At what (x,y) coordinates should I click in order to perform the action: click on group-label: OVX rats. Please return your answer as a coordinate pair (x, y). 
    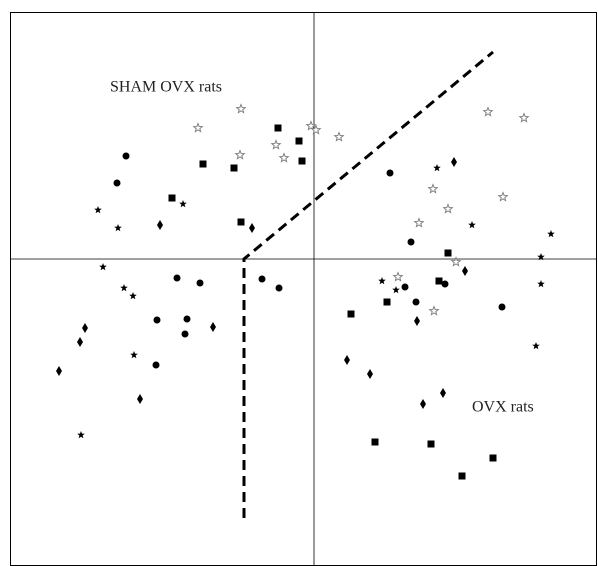
    Looking at the image, I should click on (503, 407).